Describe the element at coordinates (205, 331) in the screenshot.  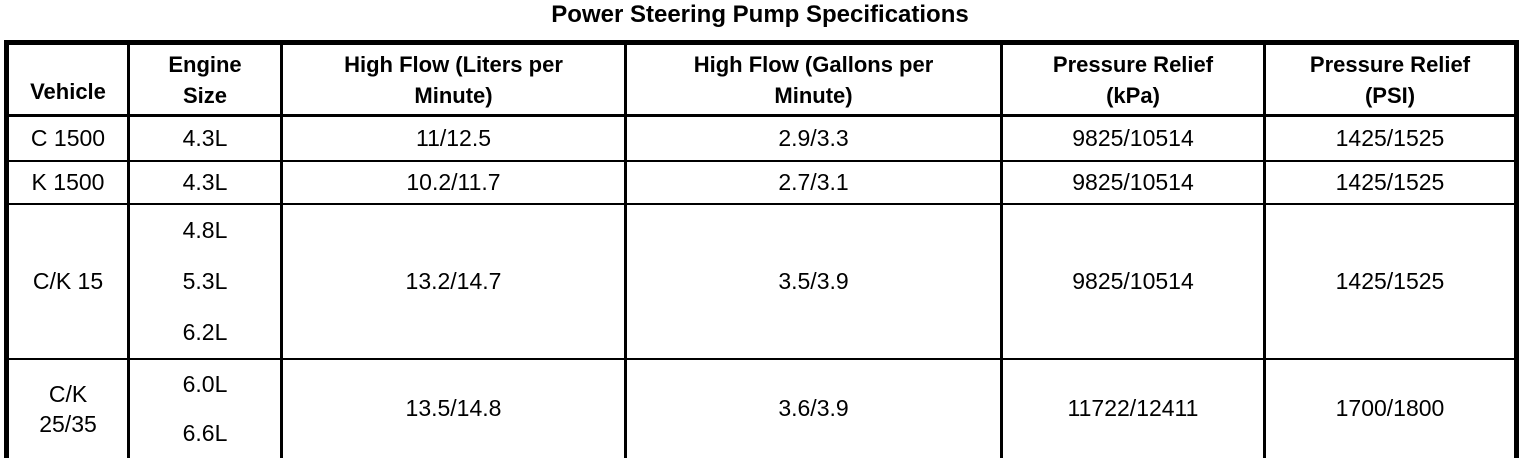
I see `engine-size-line: 6.2L` at that location.